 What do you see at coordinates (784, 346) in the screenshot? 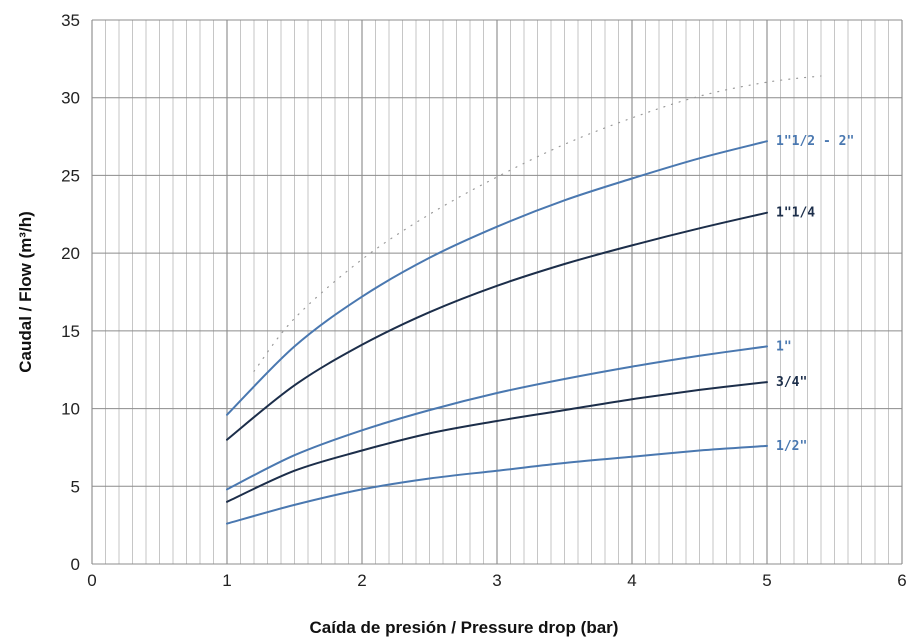
I see `series-label: 1"` at bounding box center [784, 346].